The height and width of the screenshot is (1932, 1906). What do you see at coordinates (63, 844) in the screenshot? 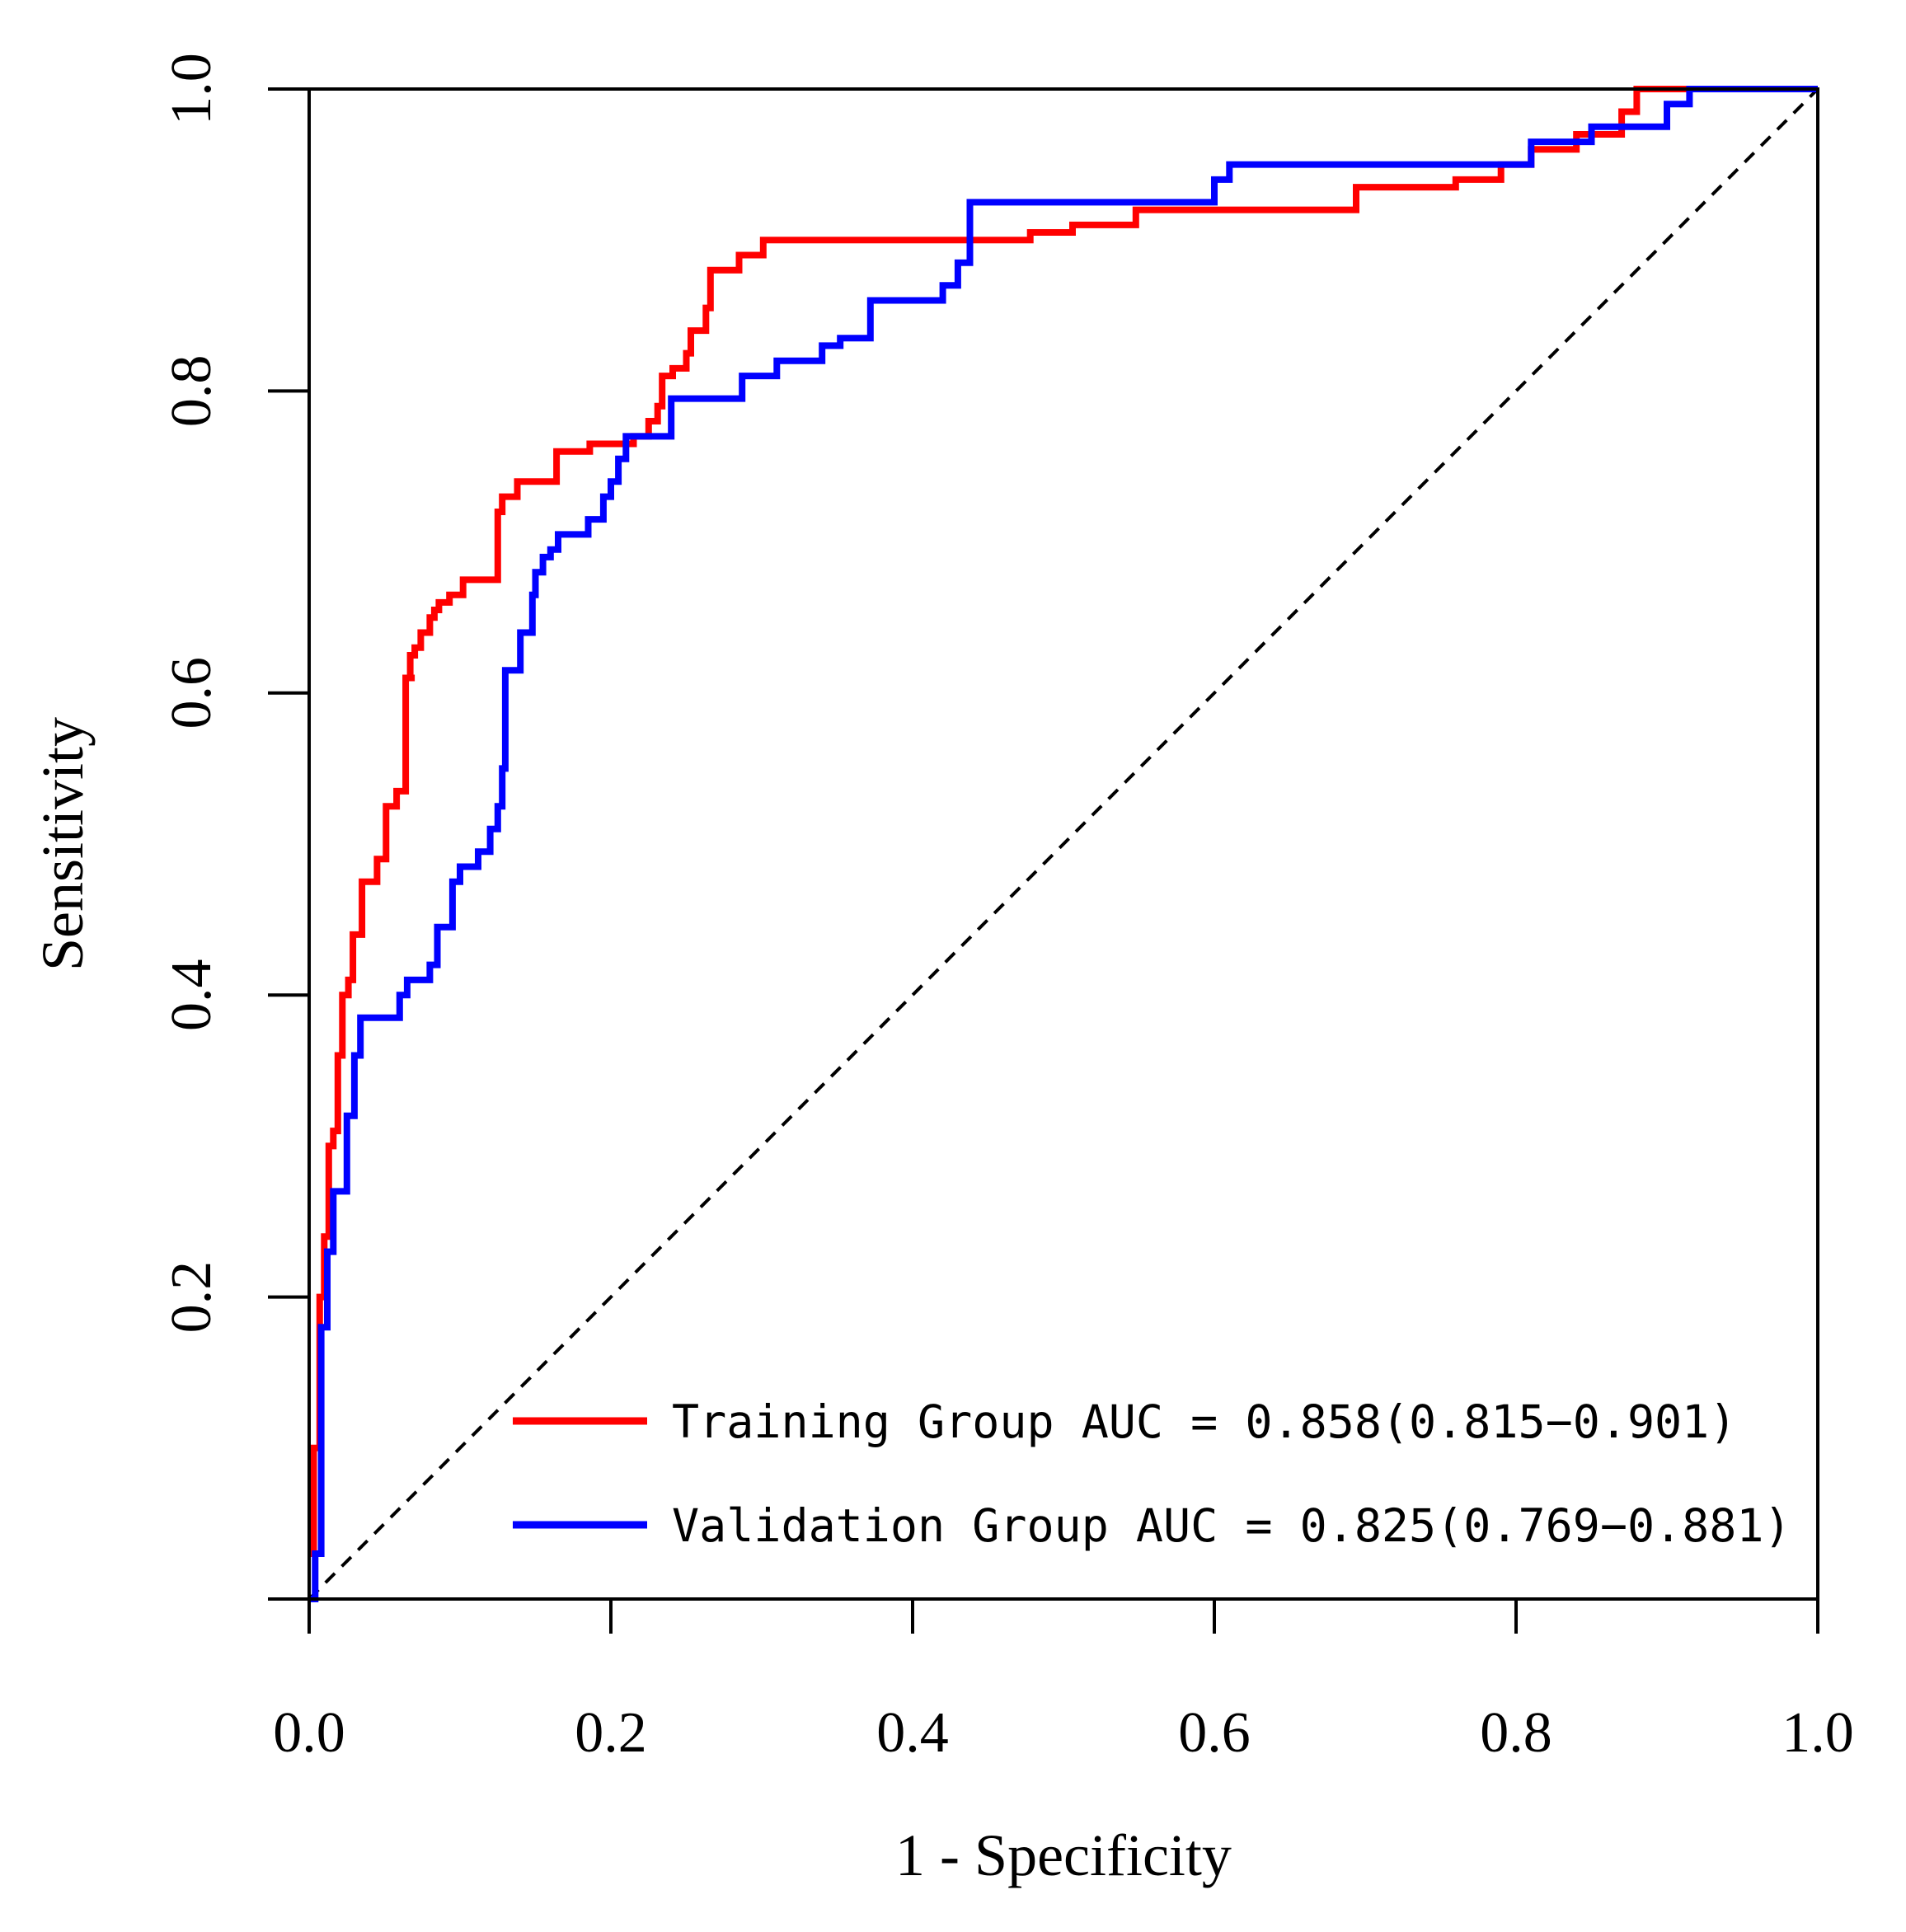
I see `y-axis-title: Sensitivity` at bounding box center [63, 844].